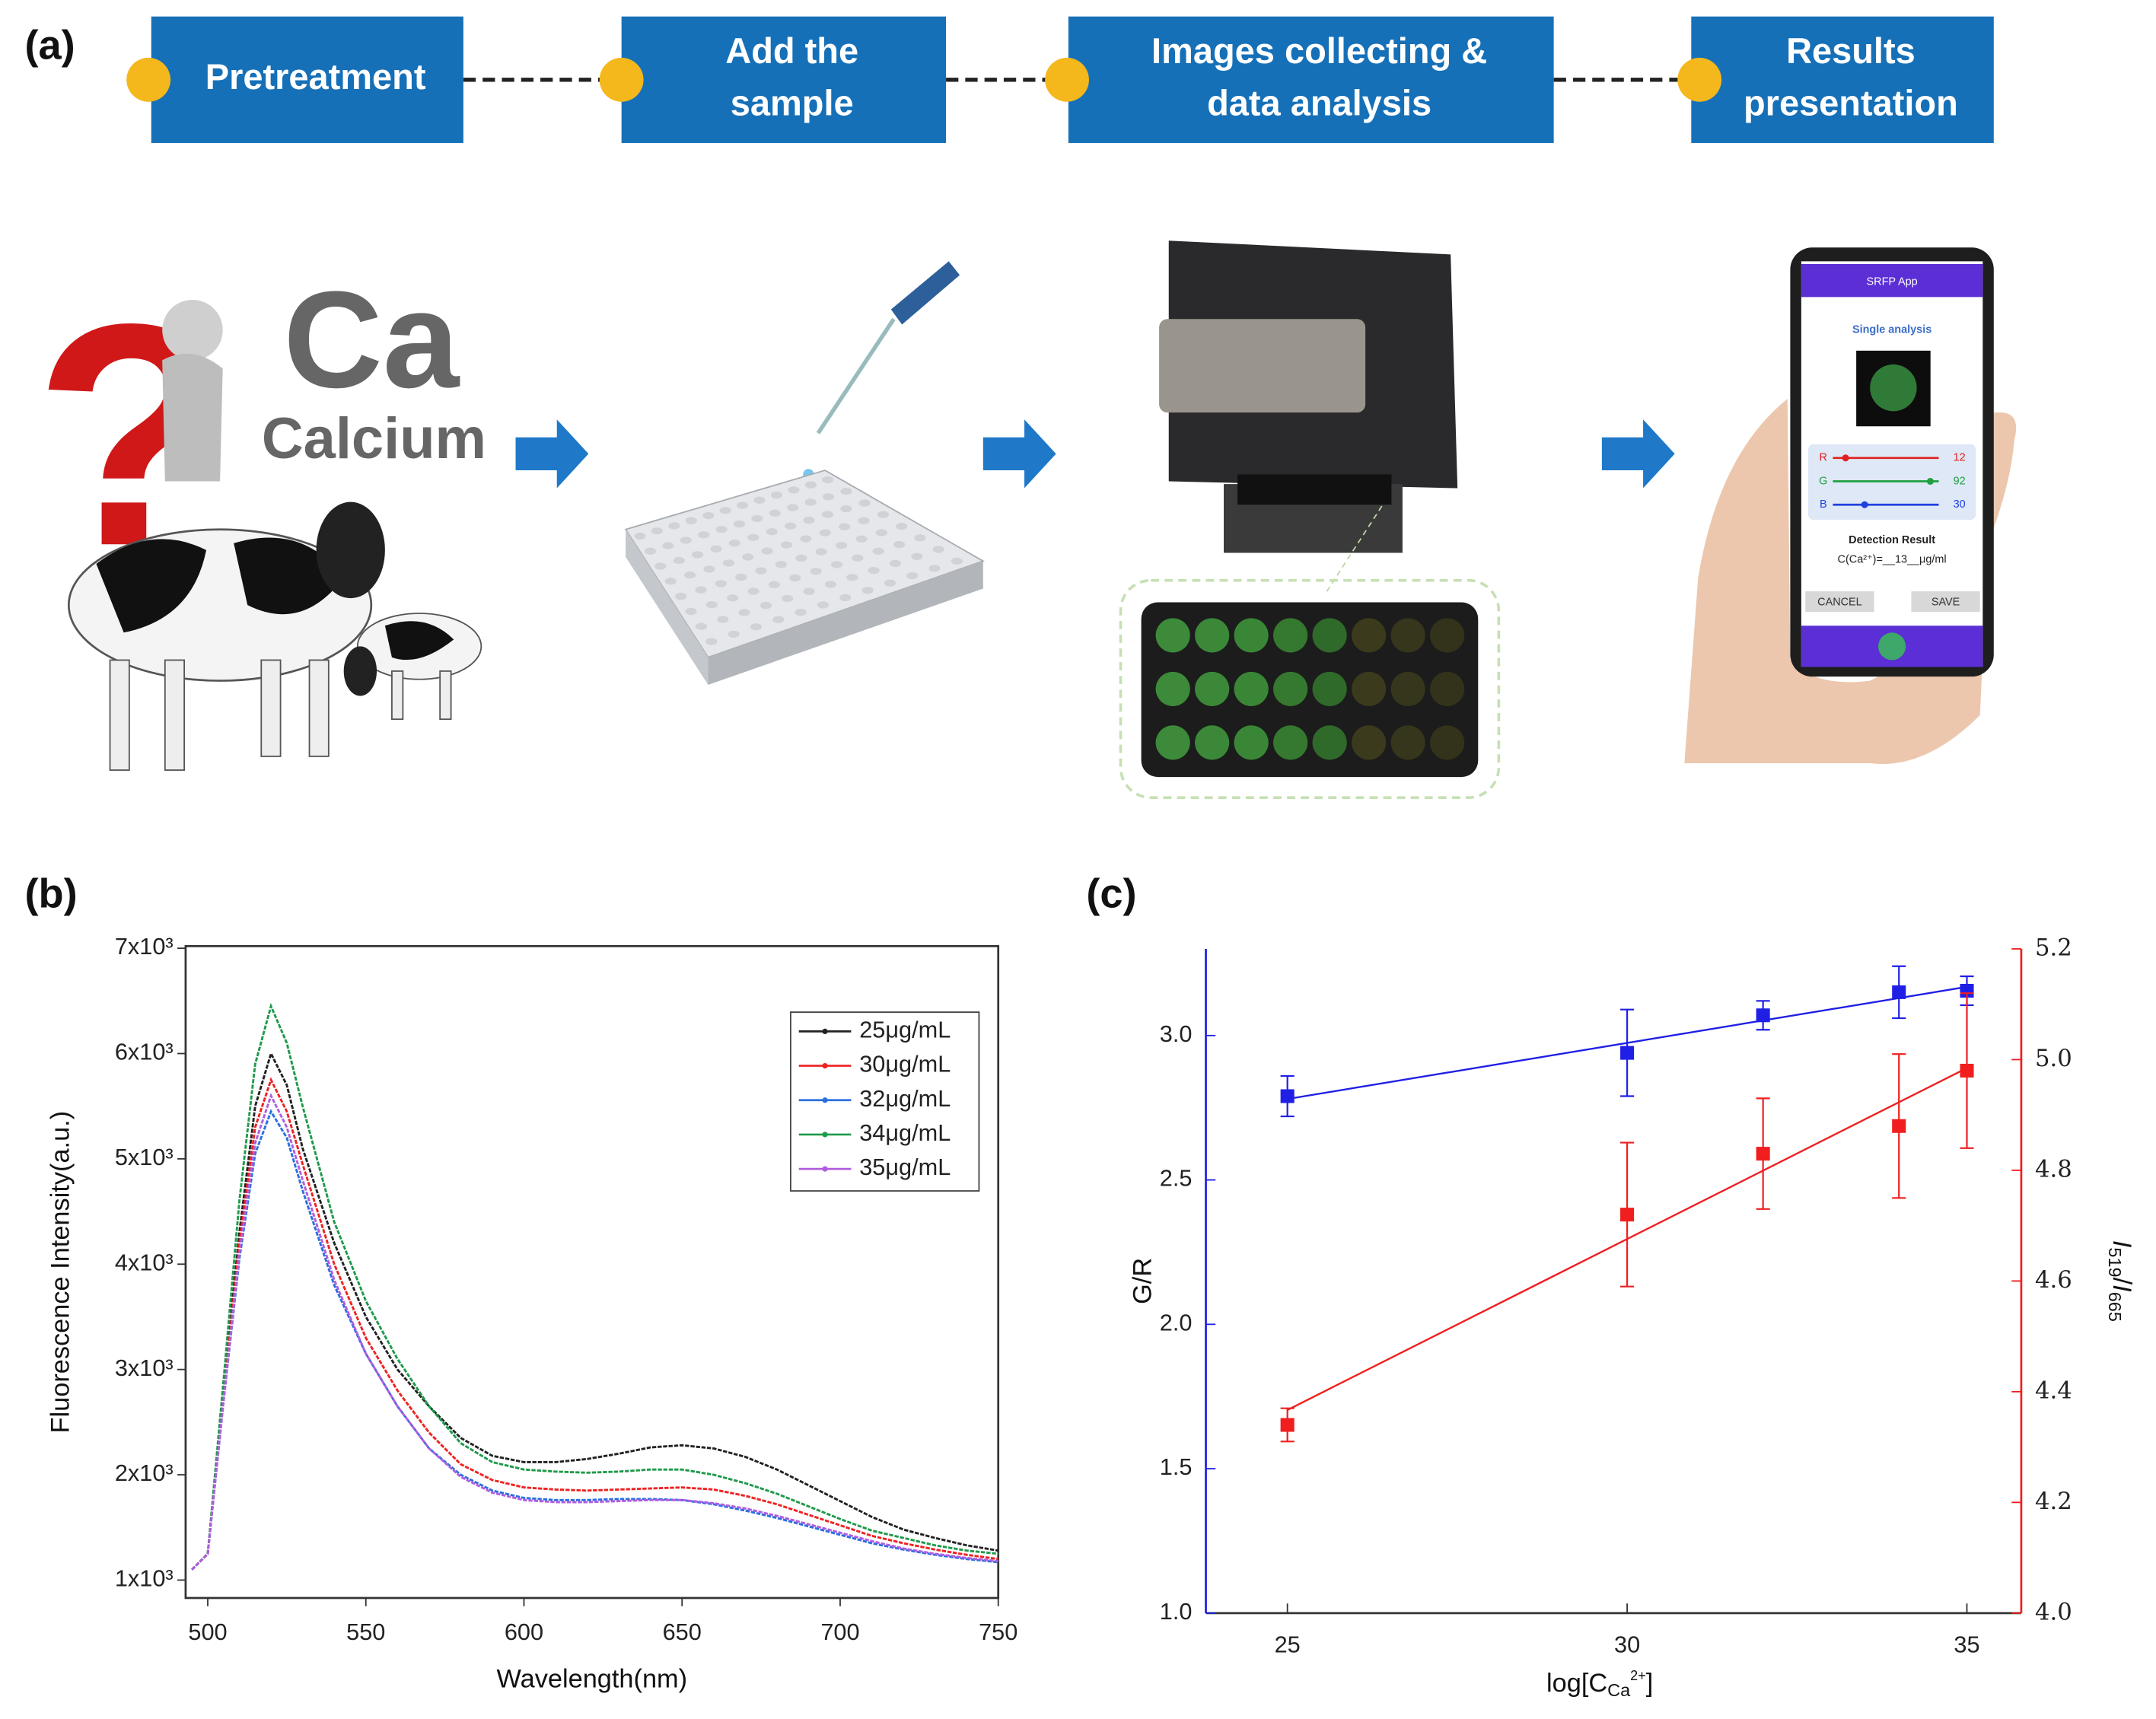  I want to click on y2-axis-label-part: 519, so click(2115, 1262).